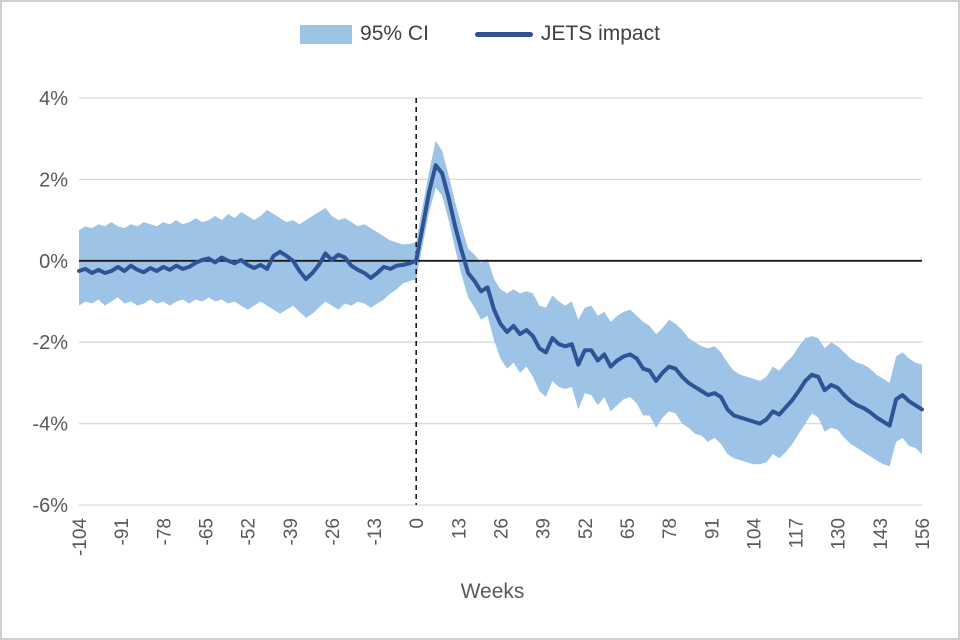  I want to click on legend-item-impact: JETS impact, so click(567, 34).